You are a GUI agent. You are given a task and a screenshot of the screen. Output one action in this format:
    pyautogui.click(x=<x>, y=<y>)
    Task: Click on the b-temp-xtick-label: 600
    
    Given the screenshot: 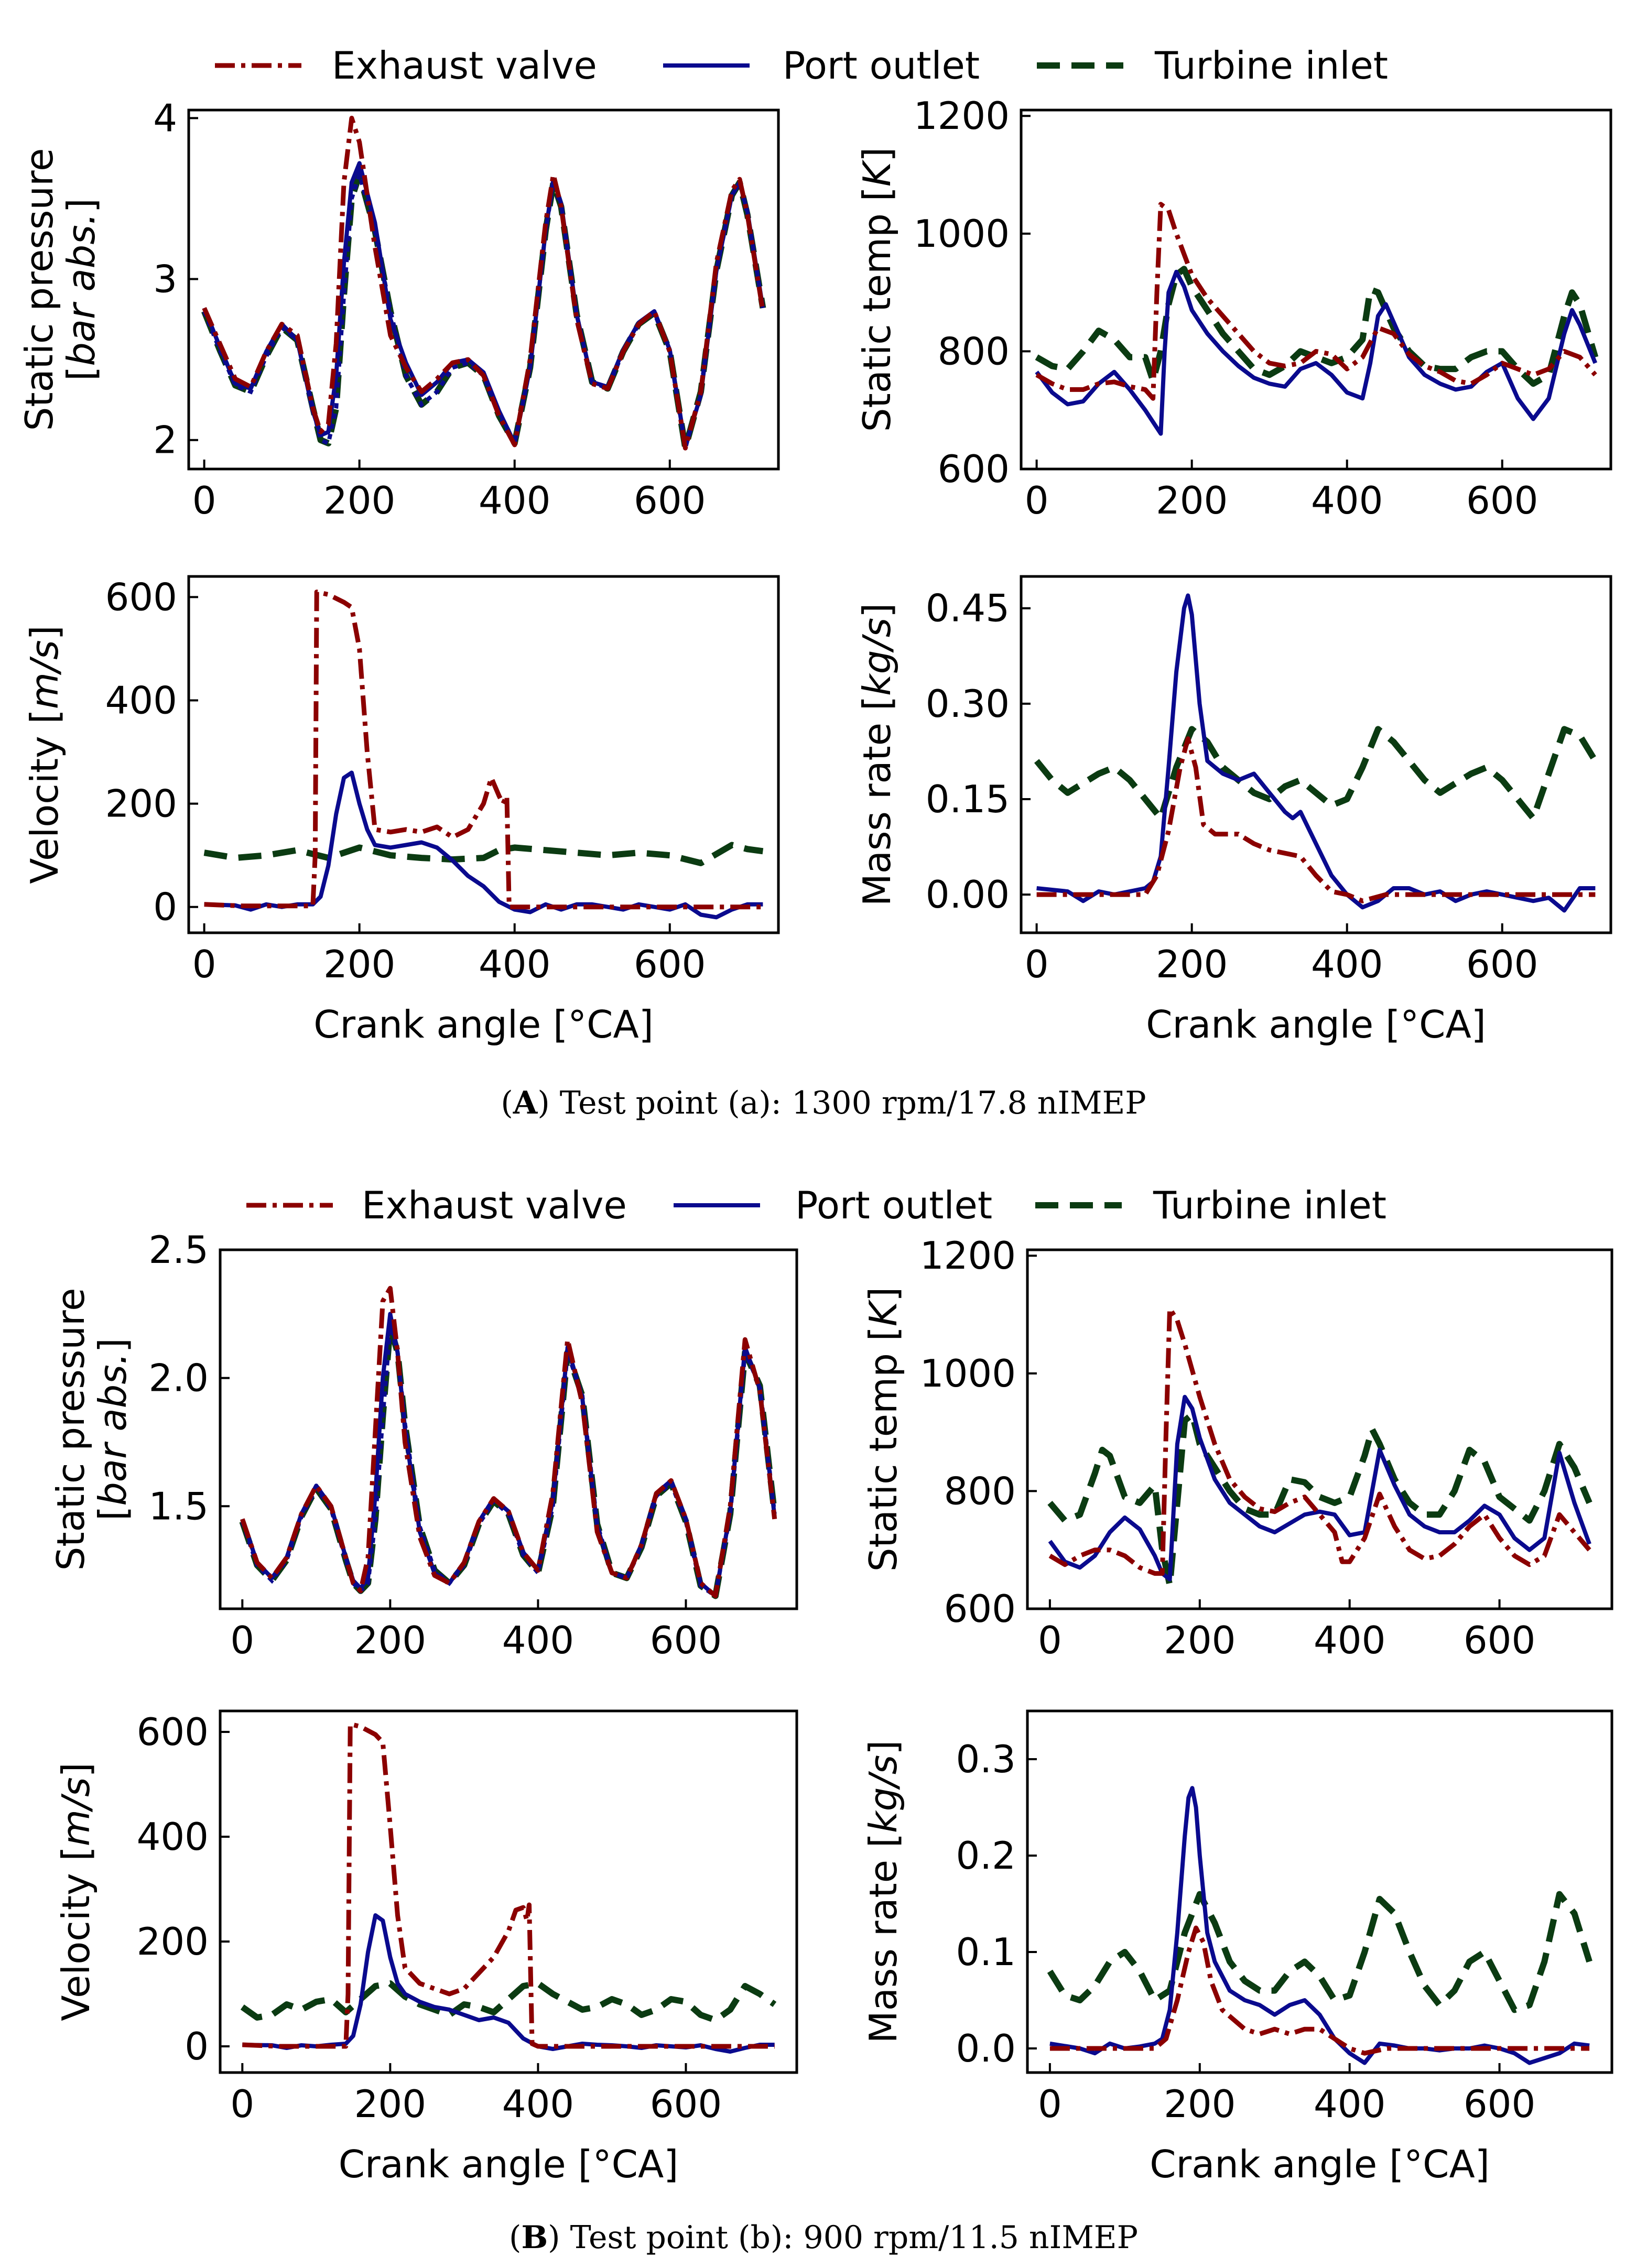 What is the action you would take?
    pyautogui.click(x=1499, y=1640)
    